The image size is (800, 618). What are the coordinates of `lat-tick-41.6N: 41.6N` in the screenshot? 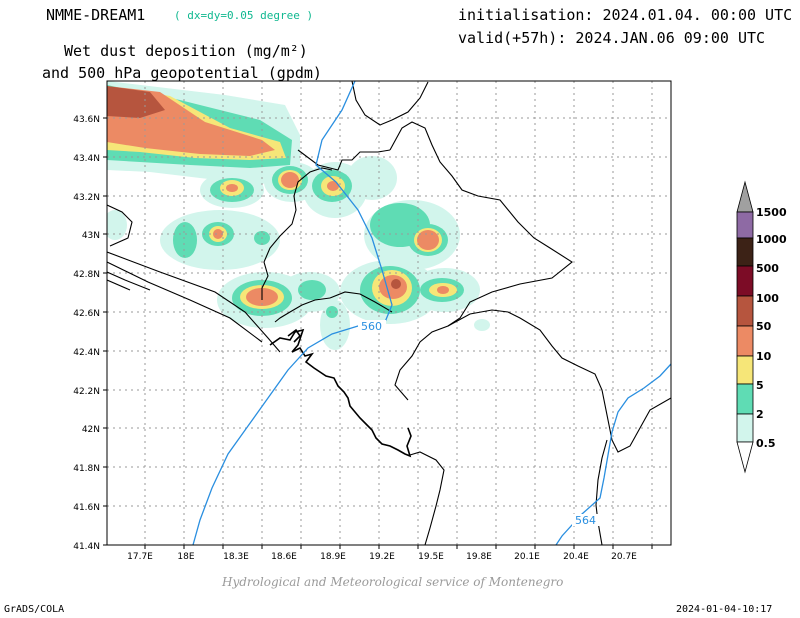 It's located at (86, 508).